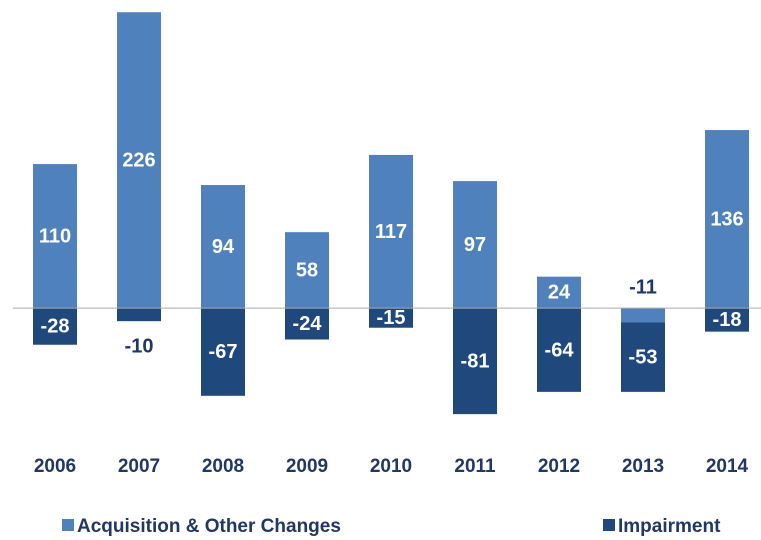  I want to click on data-label: -11, so click(643, 287).